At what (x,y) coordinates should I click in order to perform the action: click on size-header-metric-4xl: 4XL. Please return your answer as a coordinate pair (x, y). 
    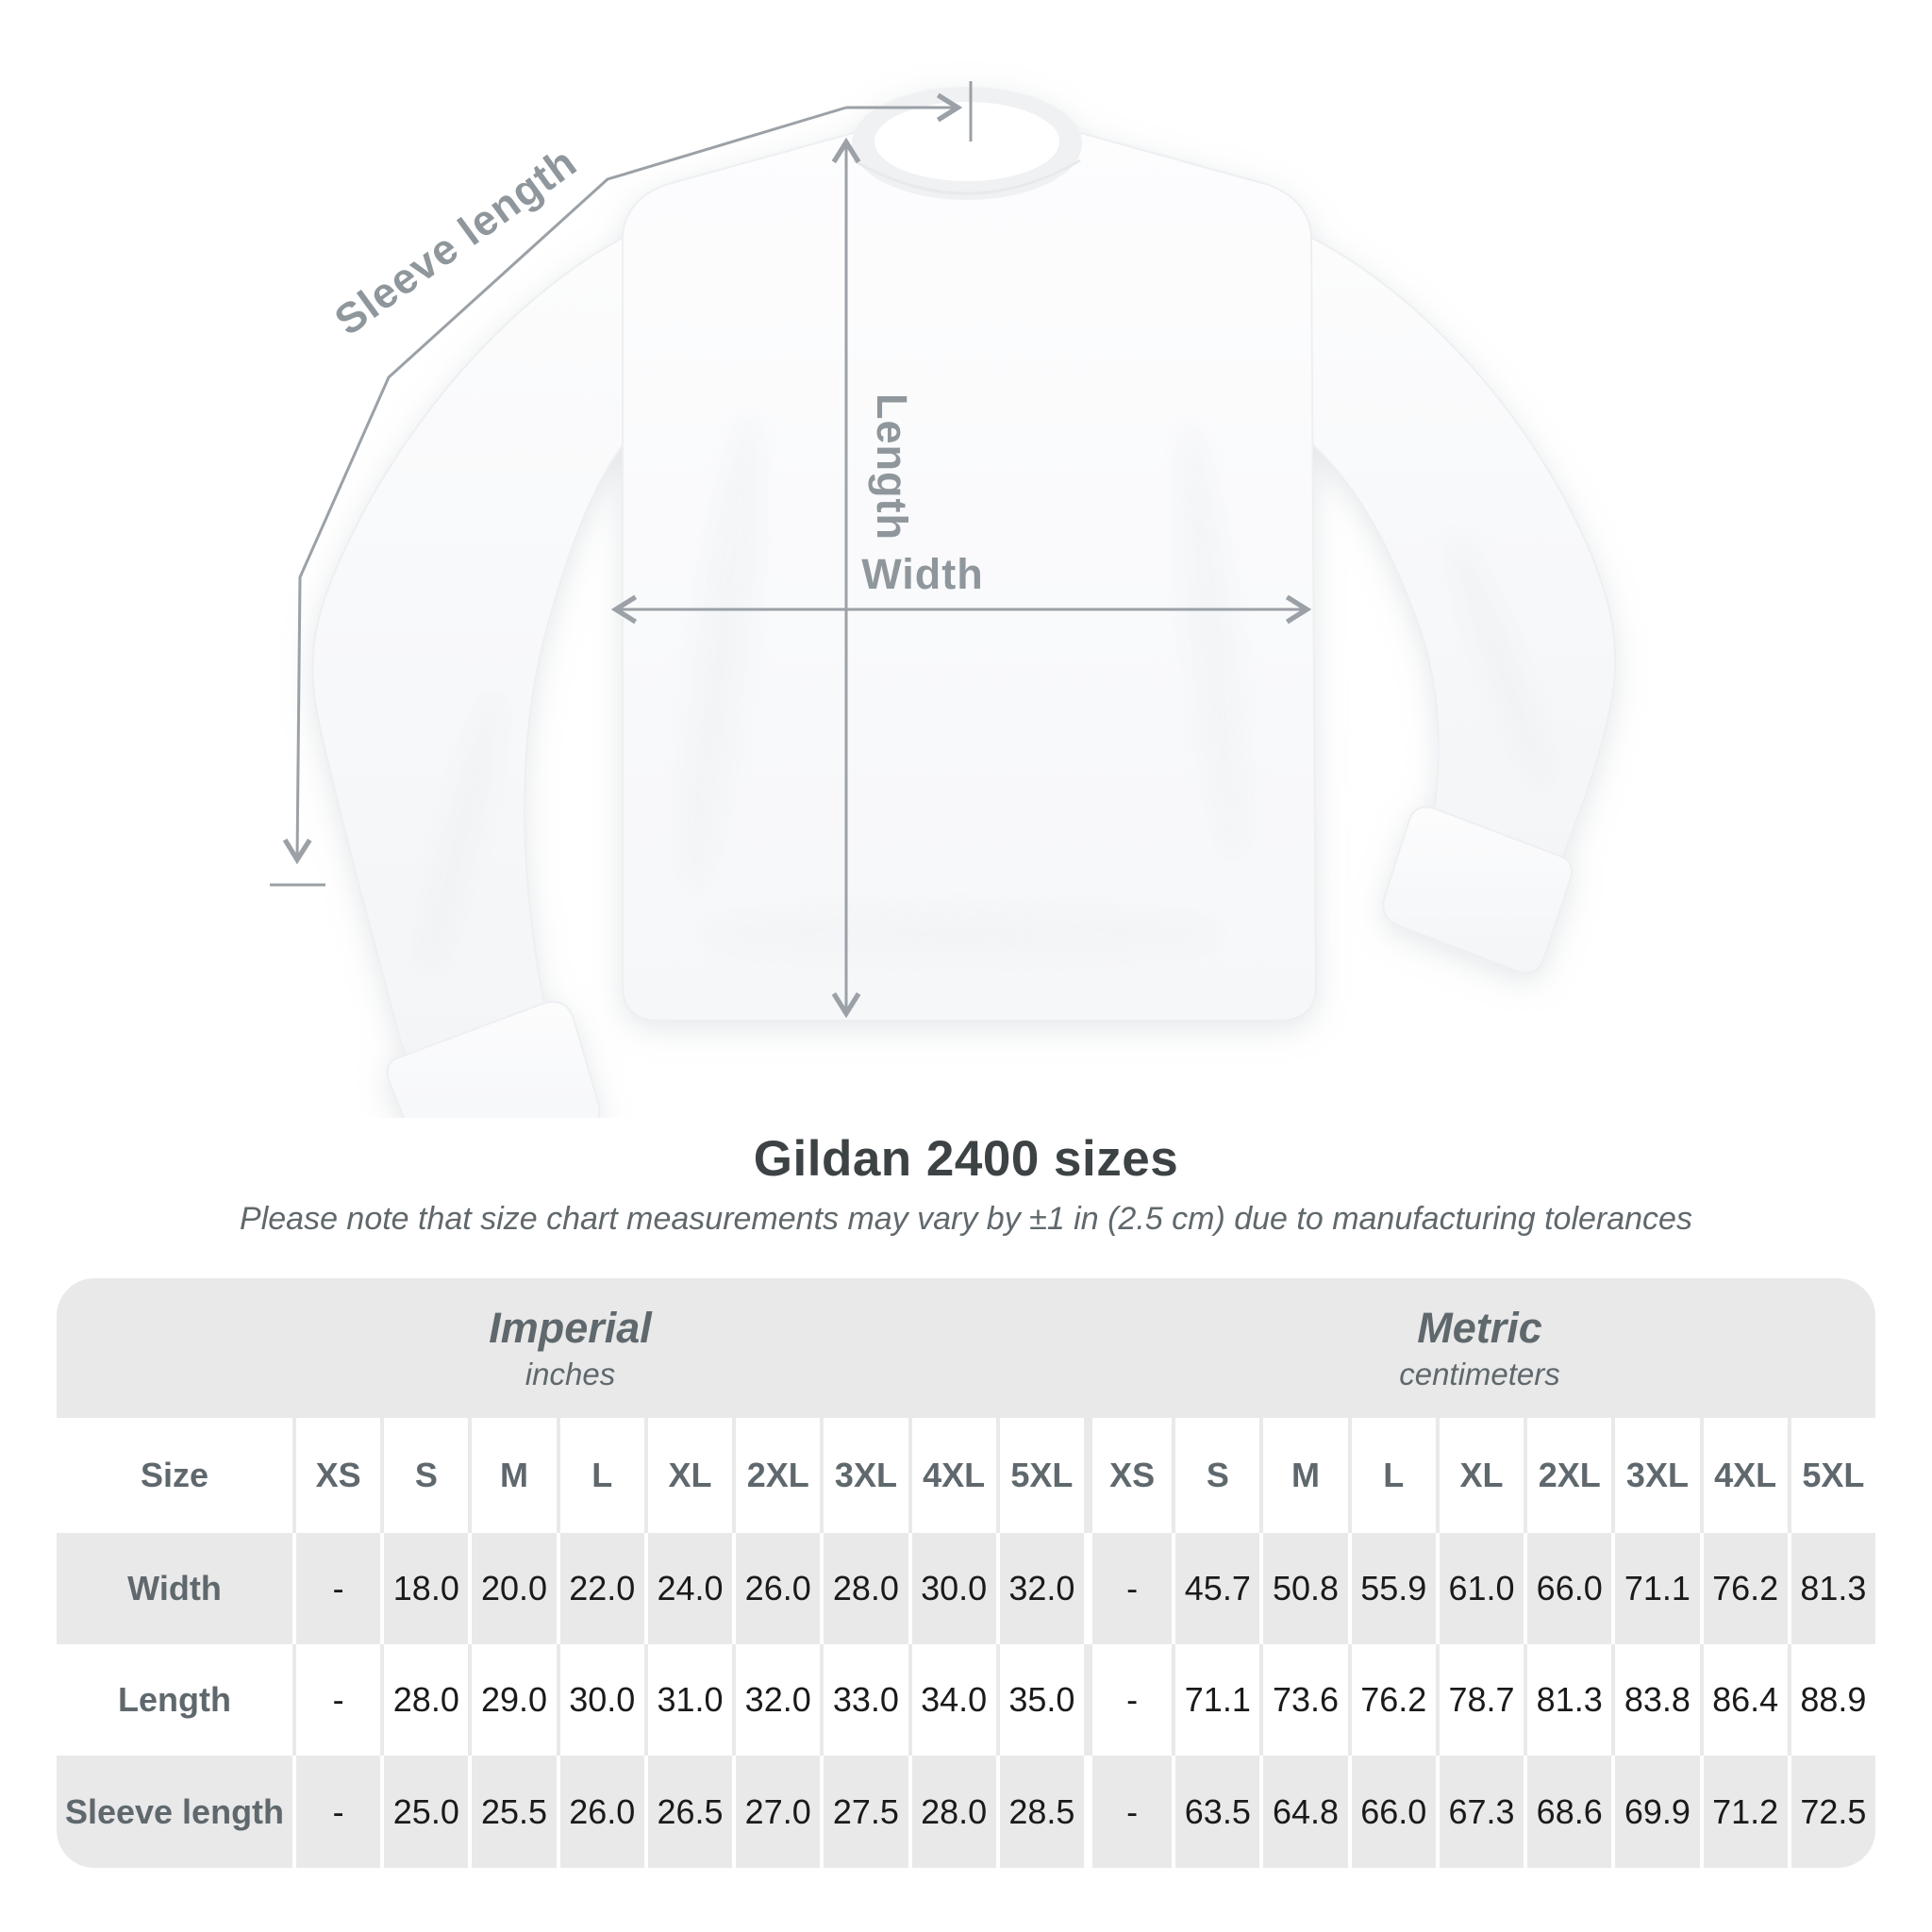
    Looking at the image, I should click on (1743, 1476).